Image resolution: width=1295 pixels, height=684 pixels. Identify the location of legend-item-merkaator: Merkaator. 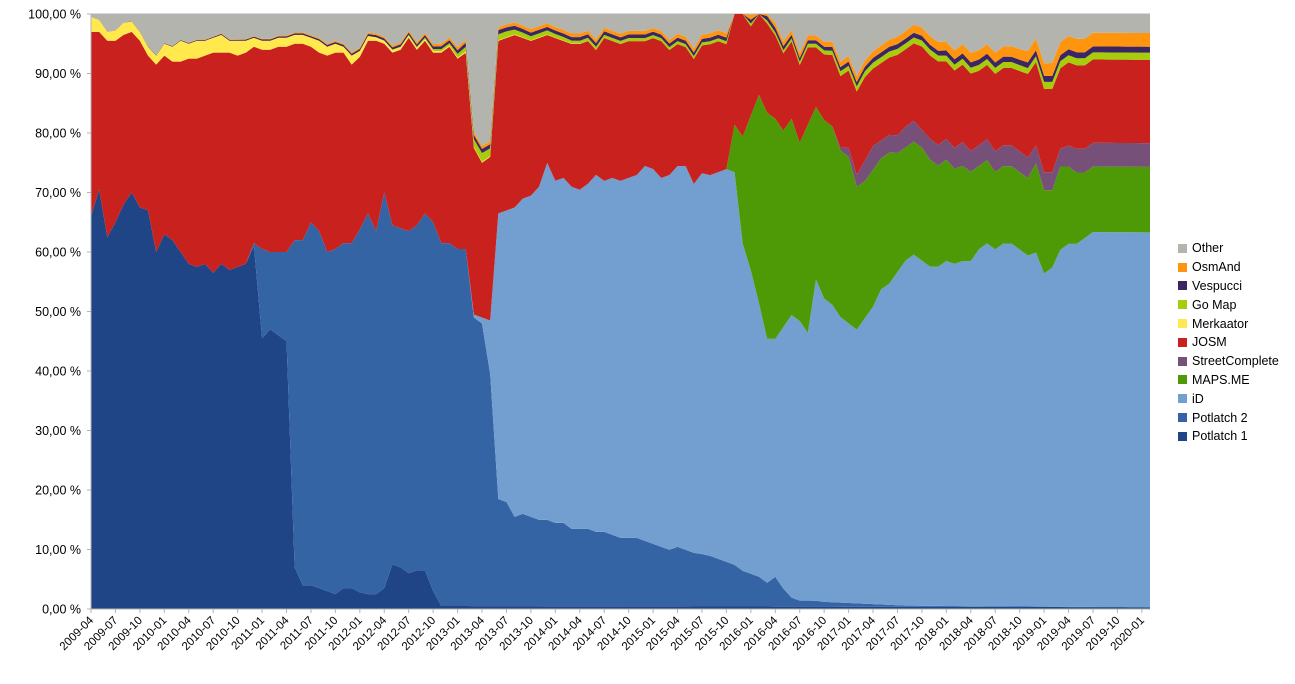
(1228, 323).